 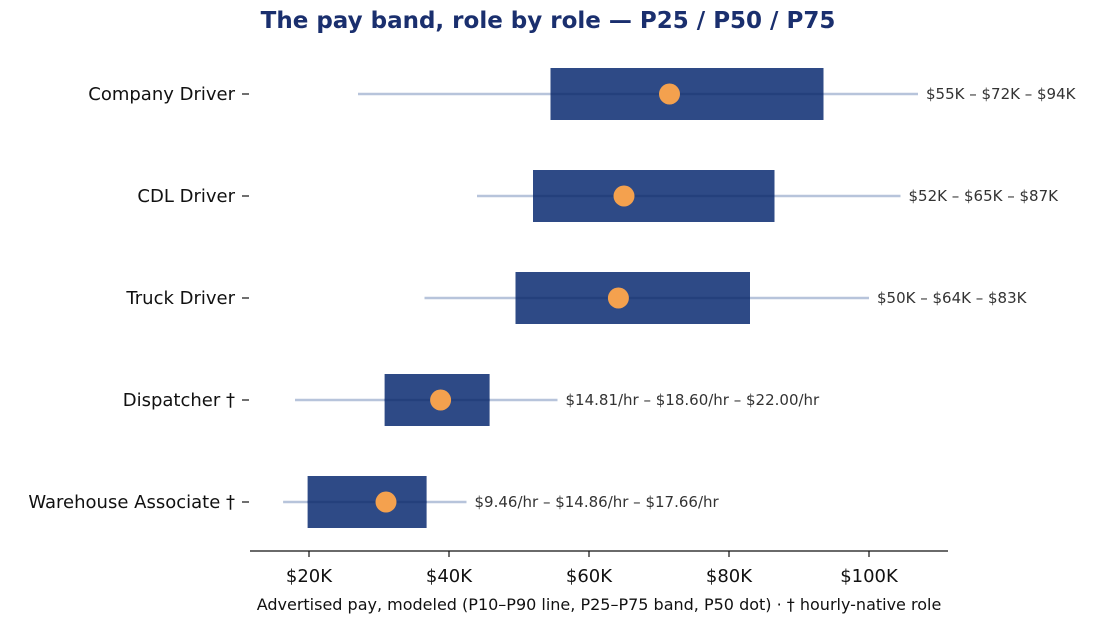 I want to click on x-axis-ticks: $20K $40K $60K $80K $100K, so click(x=592, y=569).